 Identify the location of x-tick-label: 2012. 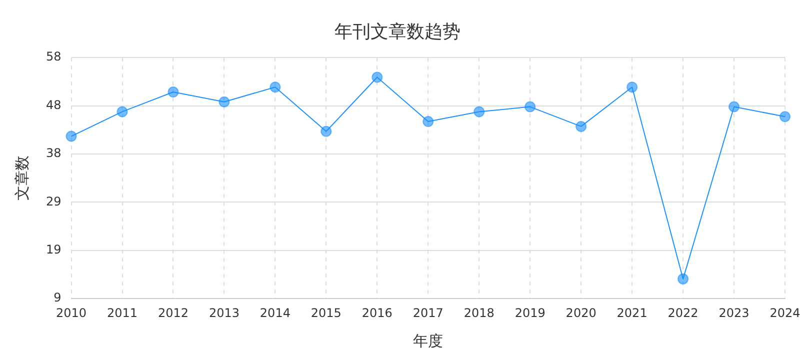
(173, 313).